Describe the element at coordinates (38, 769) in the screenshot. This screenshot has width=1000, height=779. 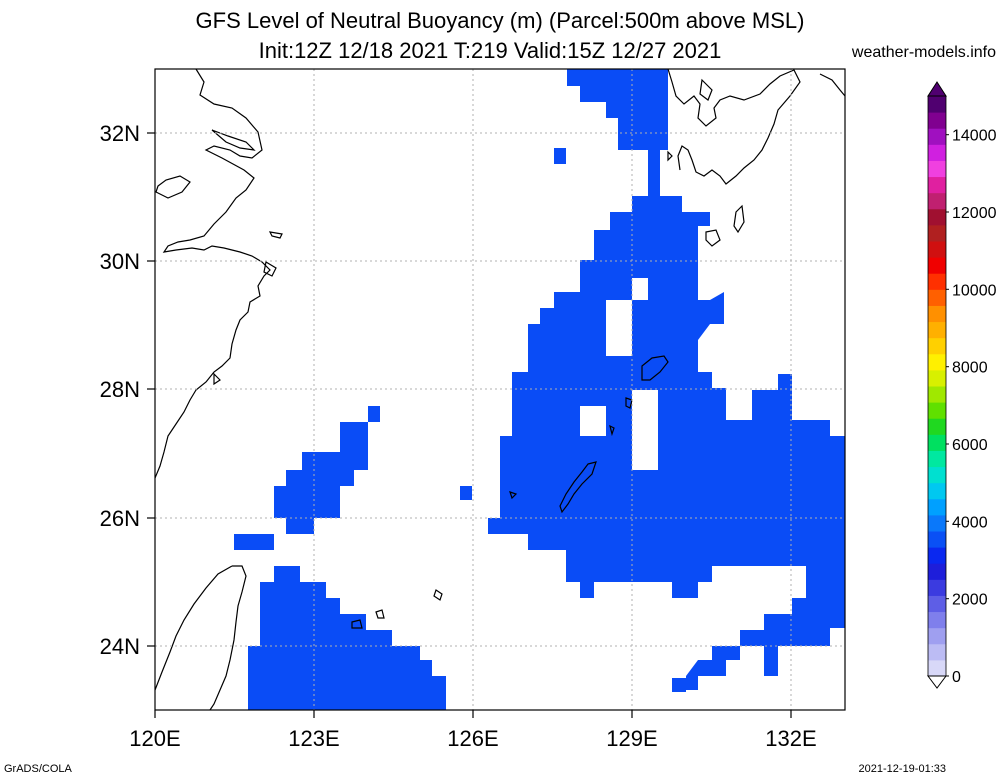
I see `footer-software: GrADS/COLA` at that location.